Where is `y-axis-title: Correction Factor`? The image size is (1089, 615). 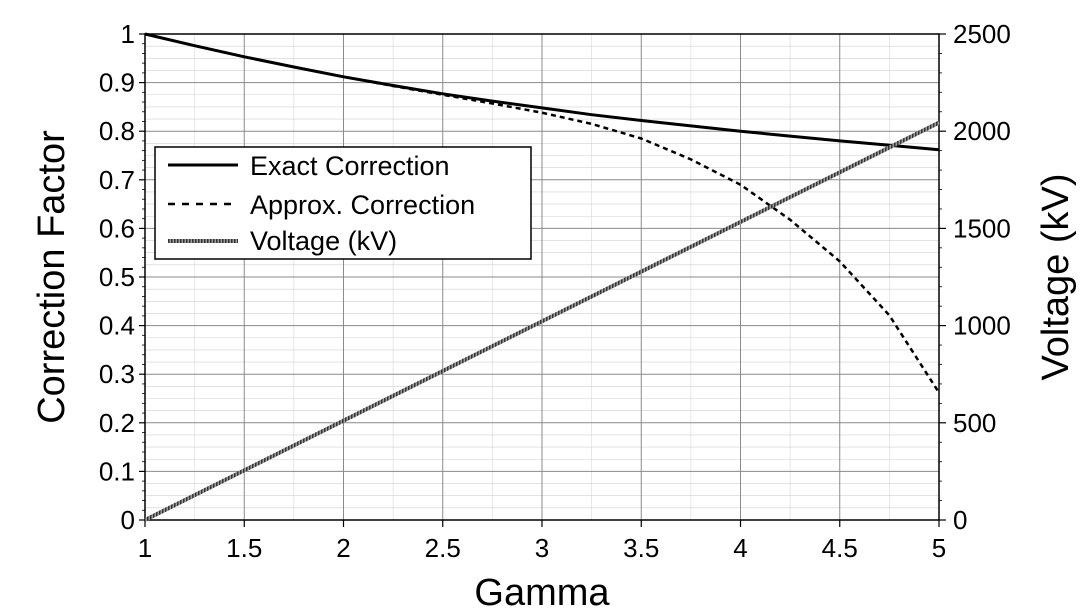
y-axis-title: Correction Factor is located at coordinates (52, 277).